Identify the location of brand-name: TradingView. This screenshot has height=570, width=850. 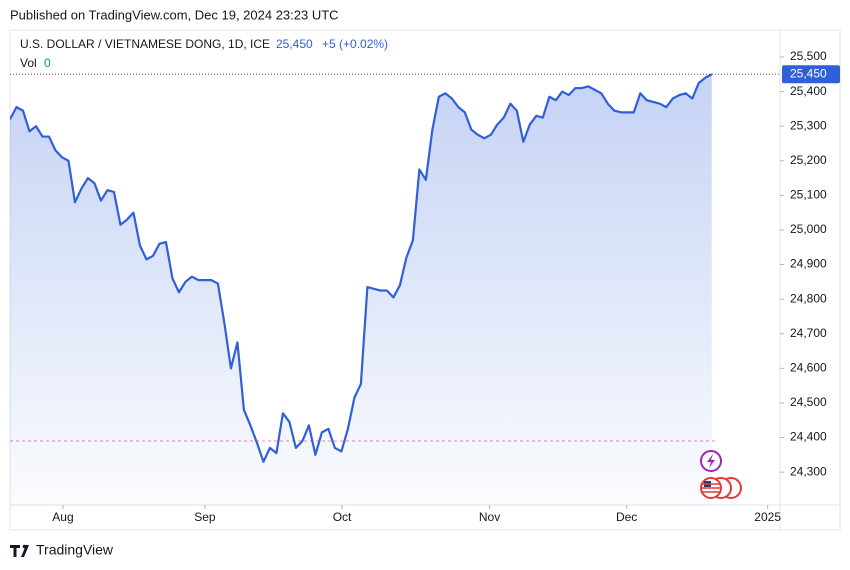
(75, 550).